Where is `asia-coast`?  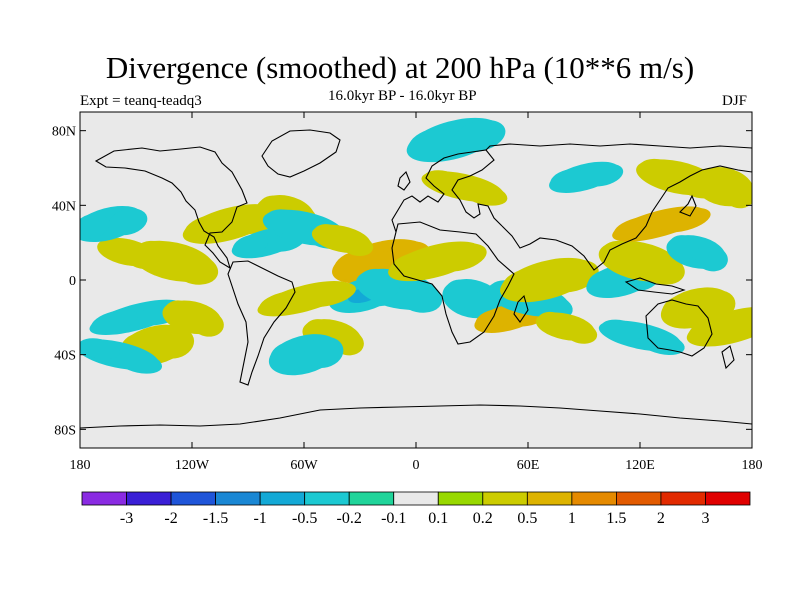 asia-coast is located at coordinates (618, 207).